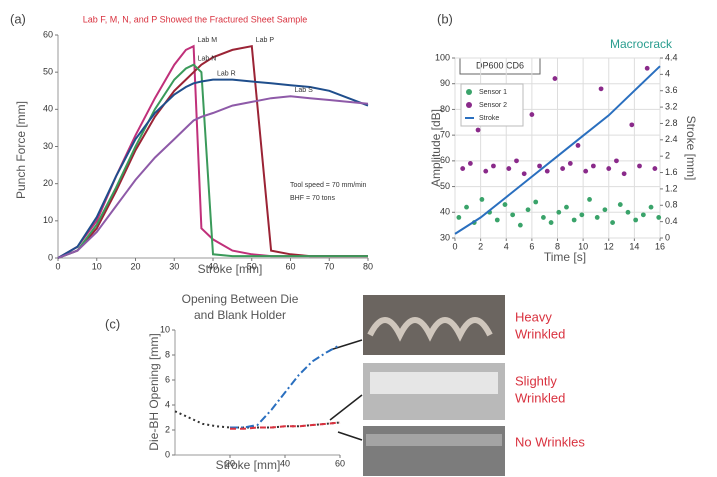 The height and width of the screenshot is (477, 717). I want to click on panel-label: (a), so click(18, 18).